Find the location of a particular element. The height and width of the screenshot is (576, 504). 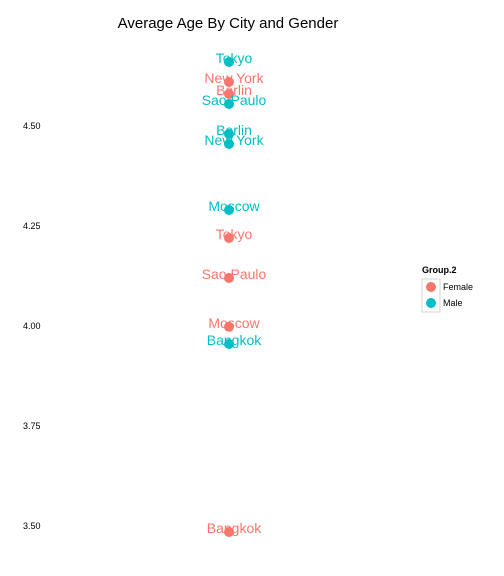

y-tick-label: 4.50 is located at coordinates (32, 126).